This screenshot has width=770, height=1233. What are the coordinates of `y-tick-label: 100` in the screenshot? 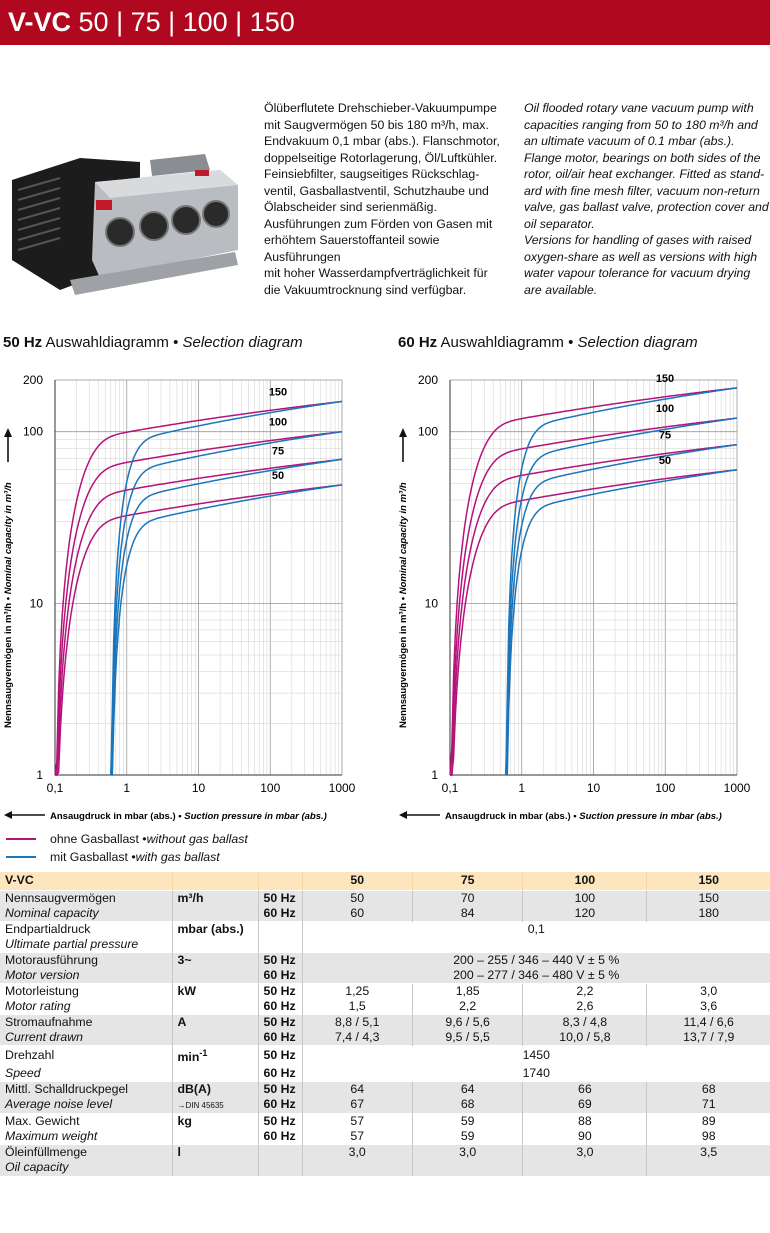 It's located at (33, 432).